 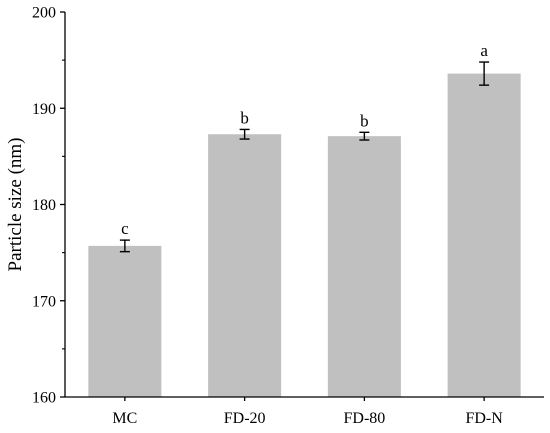 What do you see at coordinates (245, 418) in the screenshot?
I see `x-tick-label: FD-20` at bounding box center [245, 418].